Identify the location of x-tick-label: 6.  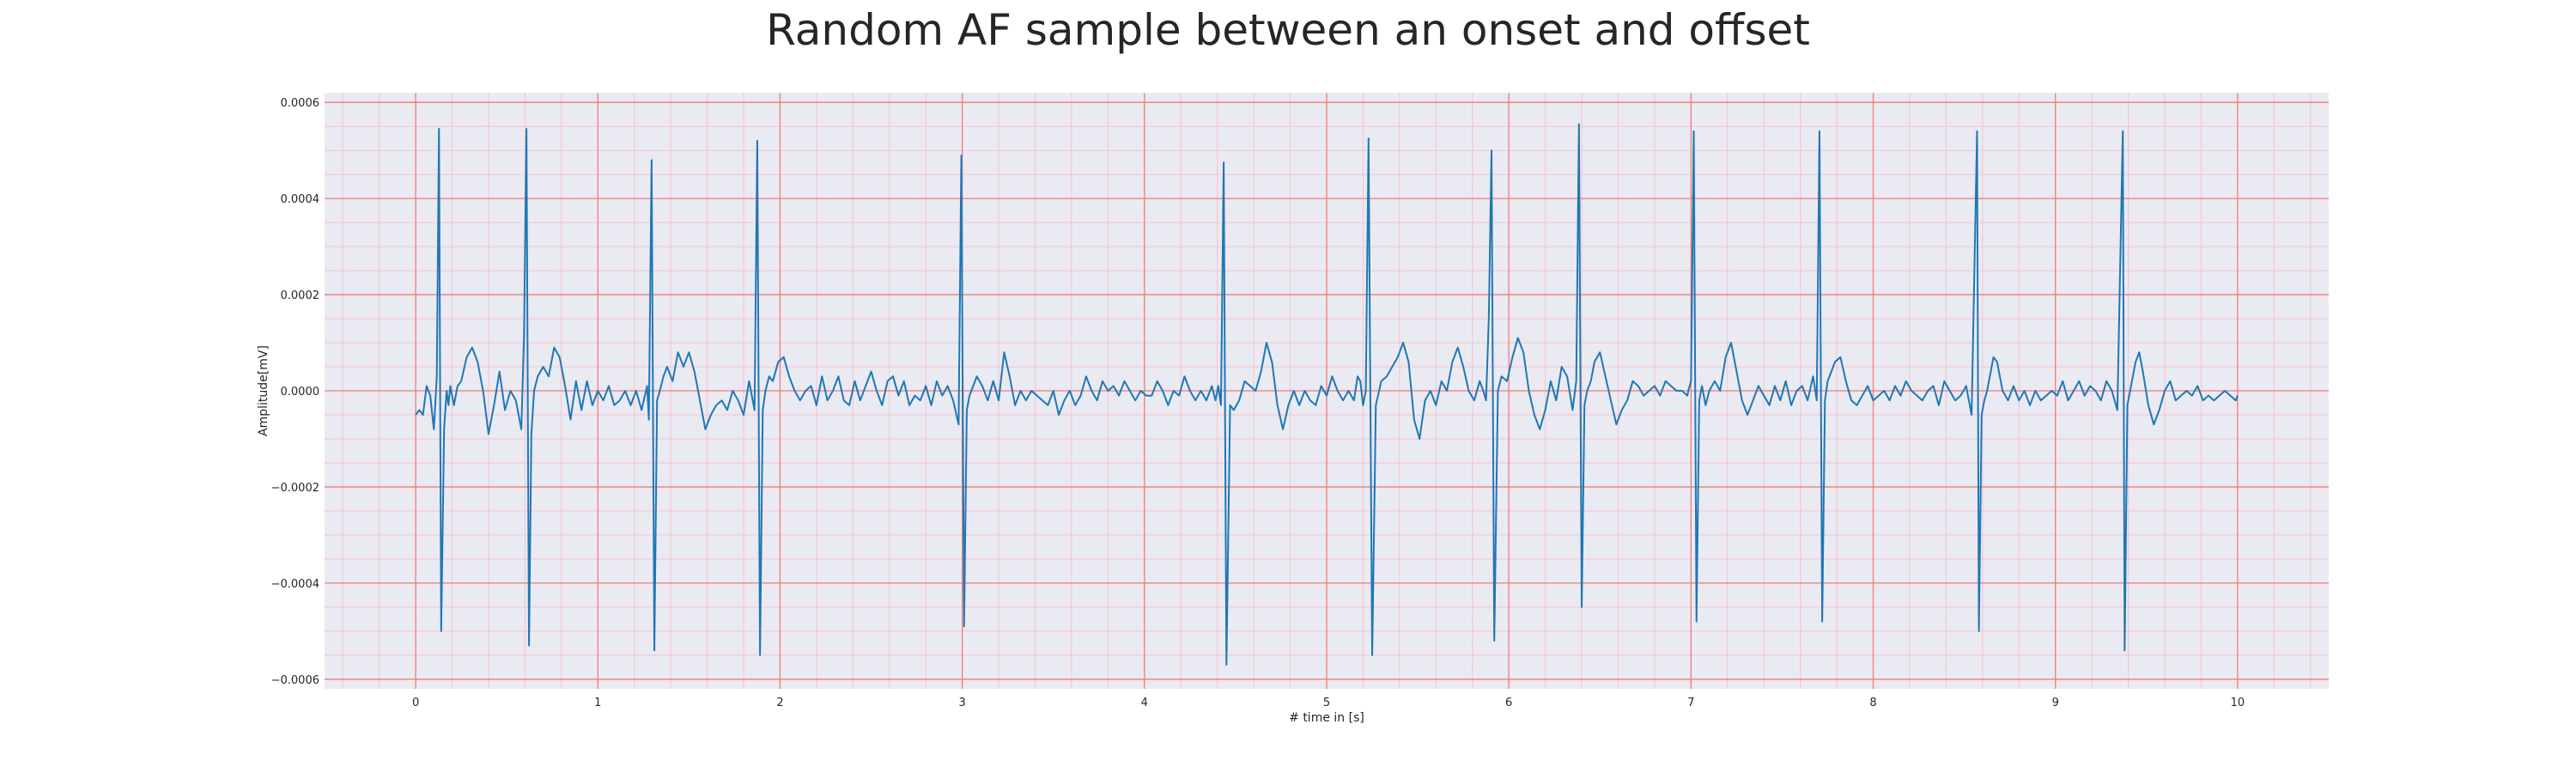
(1508, 703).